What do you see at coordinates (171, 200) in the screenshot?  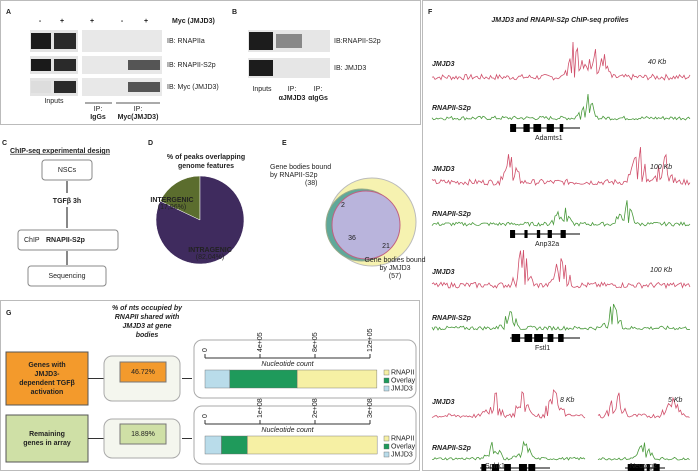 I see `label: INTERGENIC` at bounding box center [171, 200].